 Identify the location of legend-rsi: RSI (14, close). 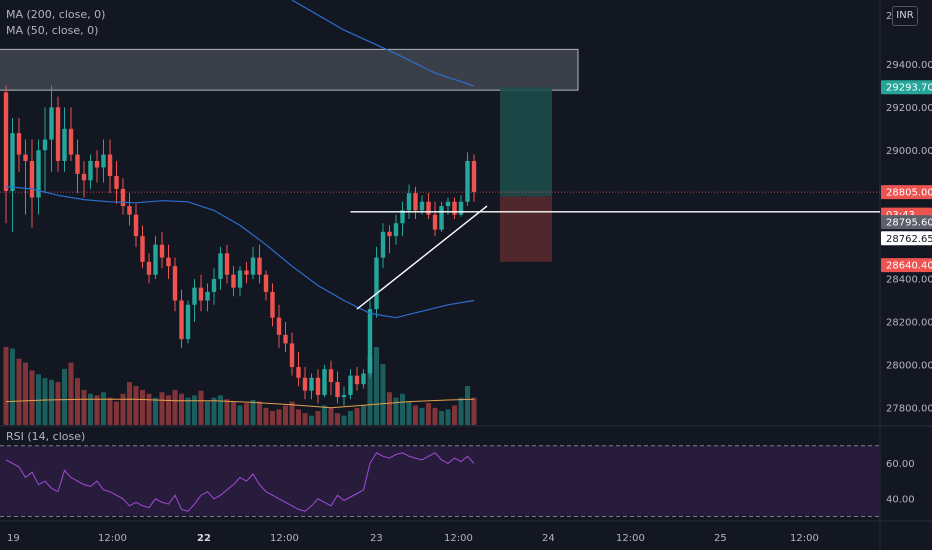
(45, 436).